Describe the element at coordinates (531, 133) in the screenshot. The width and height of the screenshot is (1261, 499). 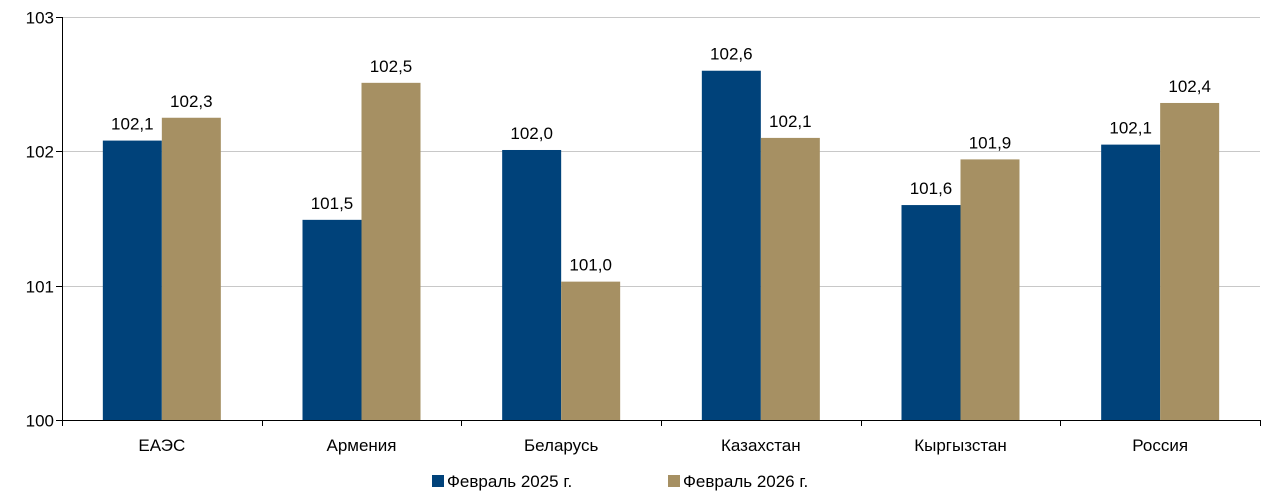
I see `data-label: 102,0` at that location.